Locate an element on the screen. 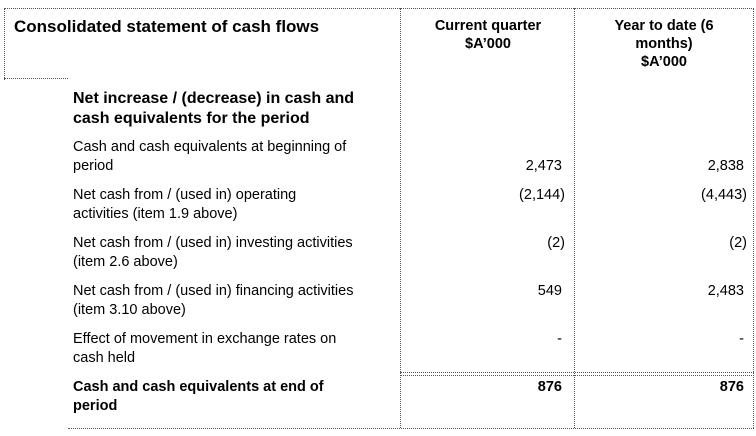 Image resolution: width=756 pixels, height=436 pixels. section-title-line2: cash equivalents for the period is located at coordinates (191, 118).